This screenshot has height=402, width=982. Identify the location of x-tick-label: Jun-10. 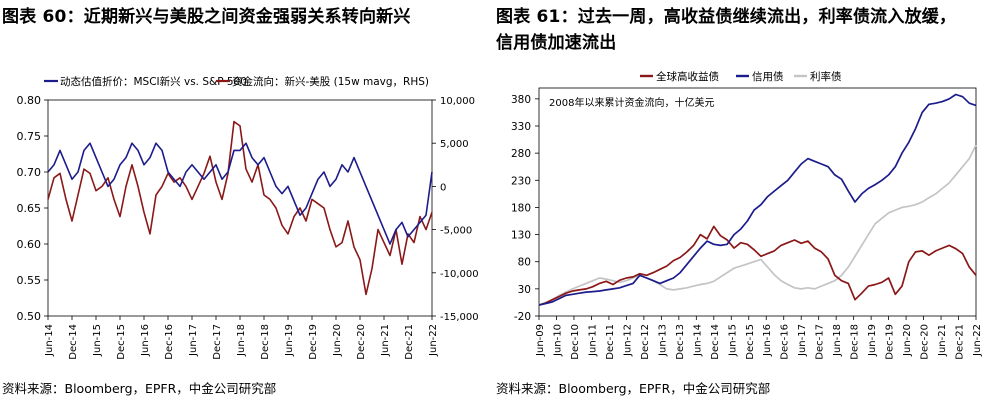
(557, 340).